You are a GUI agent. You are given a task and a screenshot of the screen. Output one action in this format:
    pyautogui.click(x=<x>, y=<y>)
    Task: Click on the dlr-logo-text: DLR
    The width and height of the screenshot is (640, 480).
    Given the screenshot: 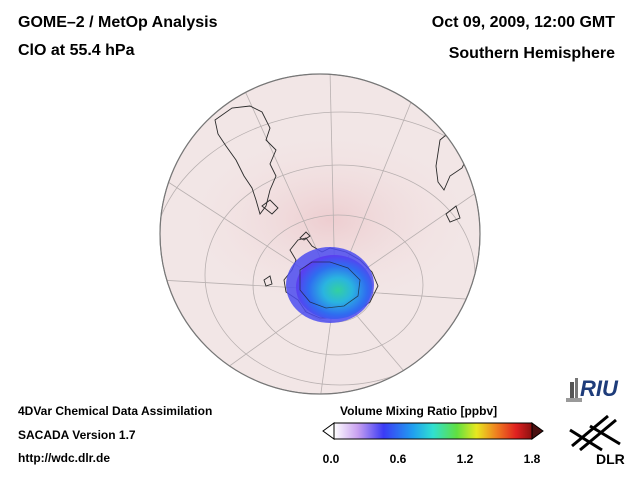 What is the action you would take?
    pyautogui.click(x=610, y=459)
    